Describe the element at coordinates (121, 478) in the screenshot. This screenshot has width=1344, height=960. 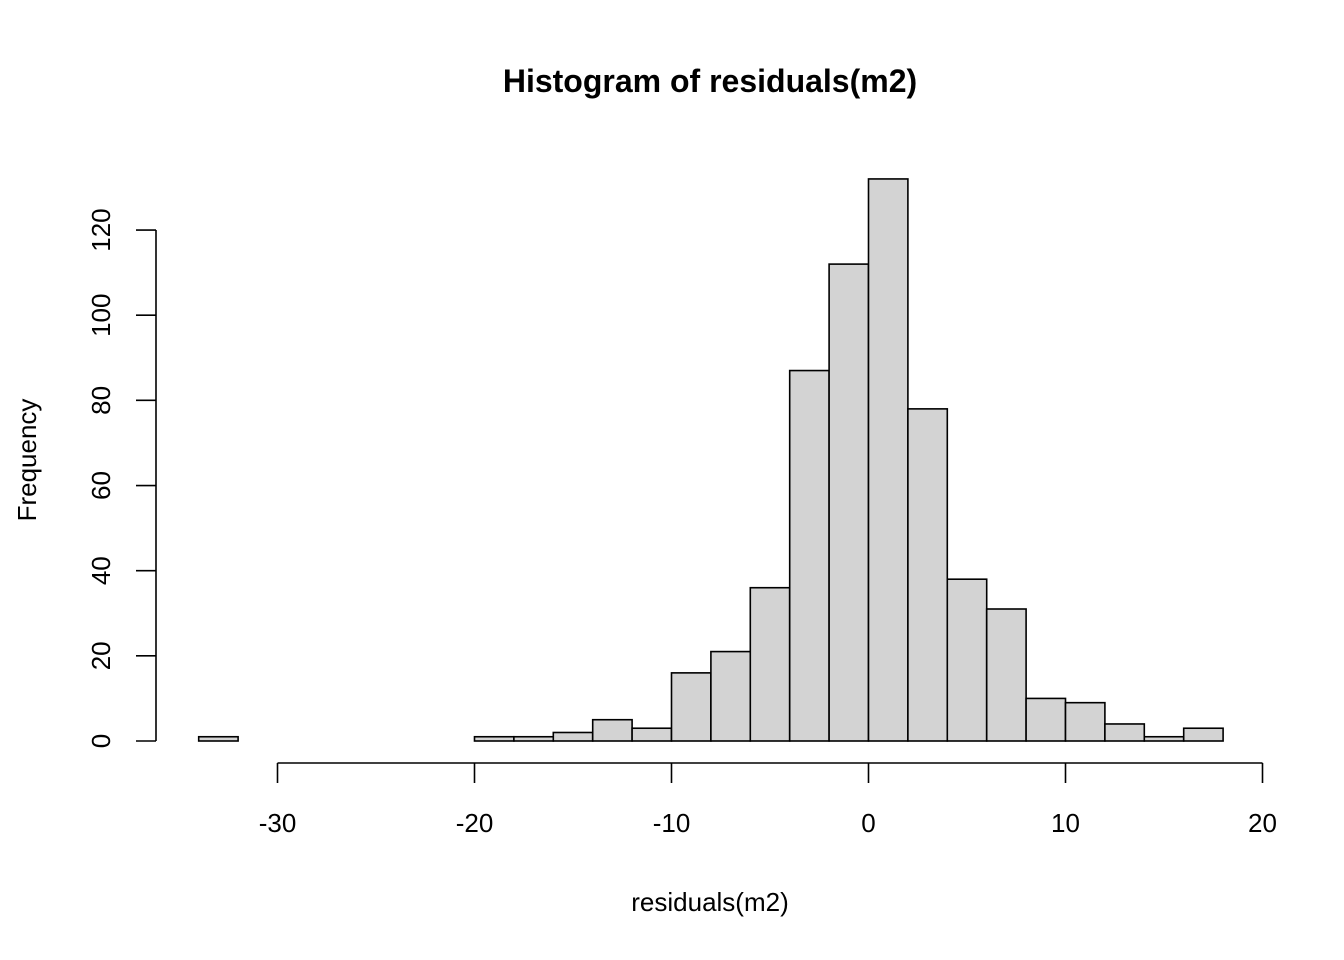
I see `y-axis: 0 20 40 60 80 100 120` at that location.